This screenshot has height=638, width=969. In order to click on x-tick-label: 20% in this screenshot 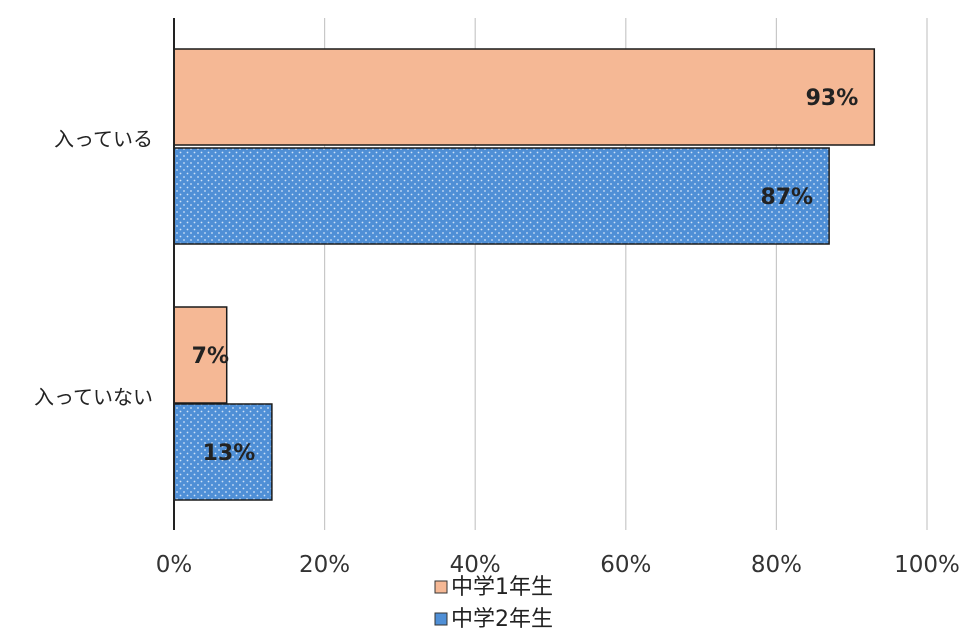, I will do `click(324, 565)`.